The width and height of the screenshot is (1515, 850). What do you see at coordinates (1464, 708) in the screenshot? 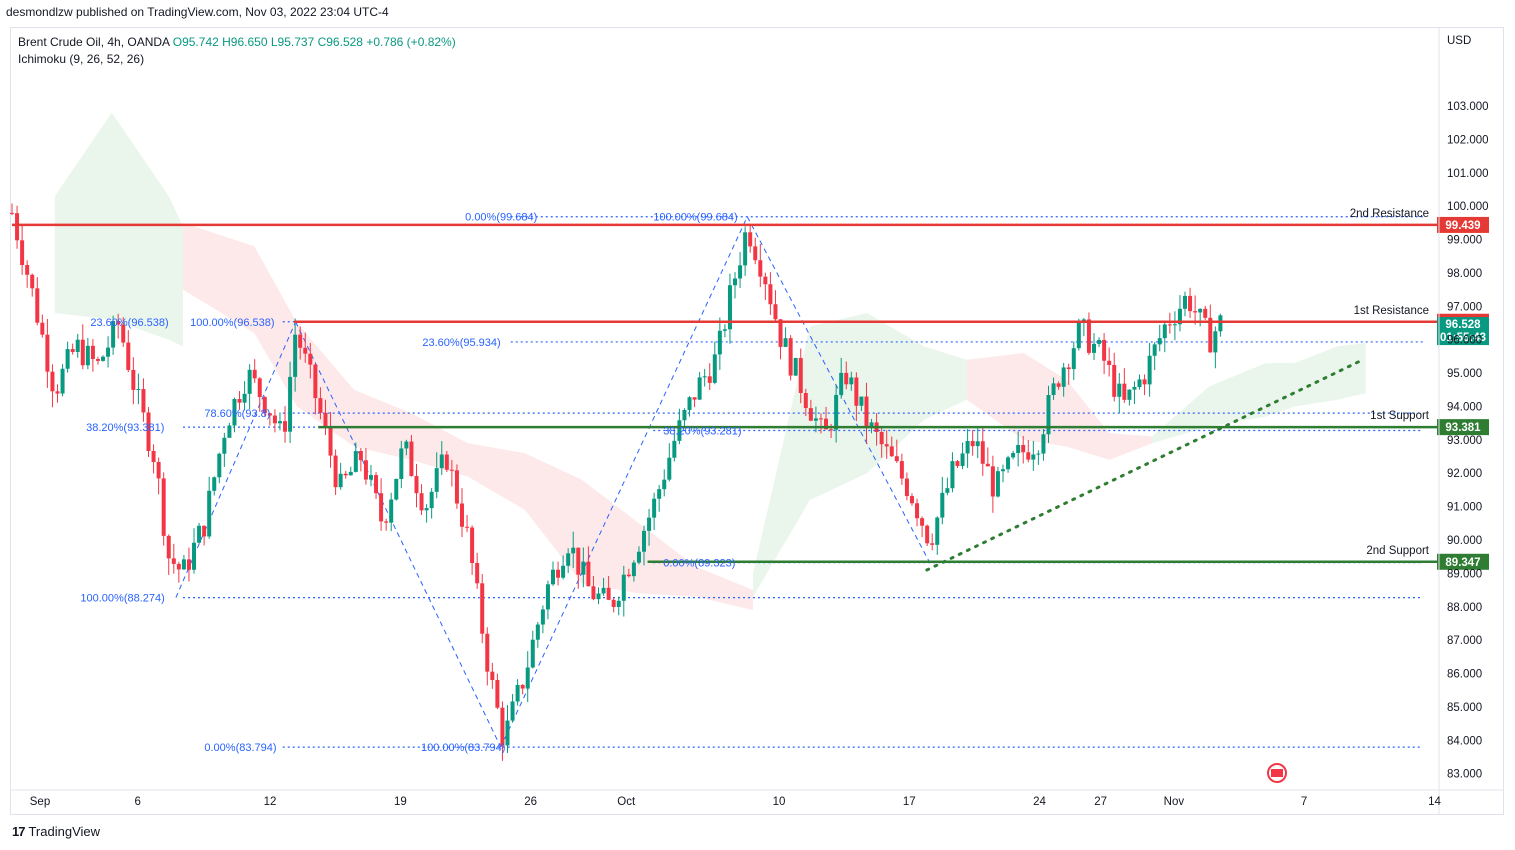
I see `y-tick-label-2: 85.000` at bounding box center [1464, 708].